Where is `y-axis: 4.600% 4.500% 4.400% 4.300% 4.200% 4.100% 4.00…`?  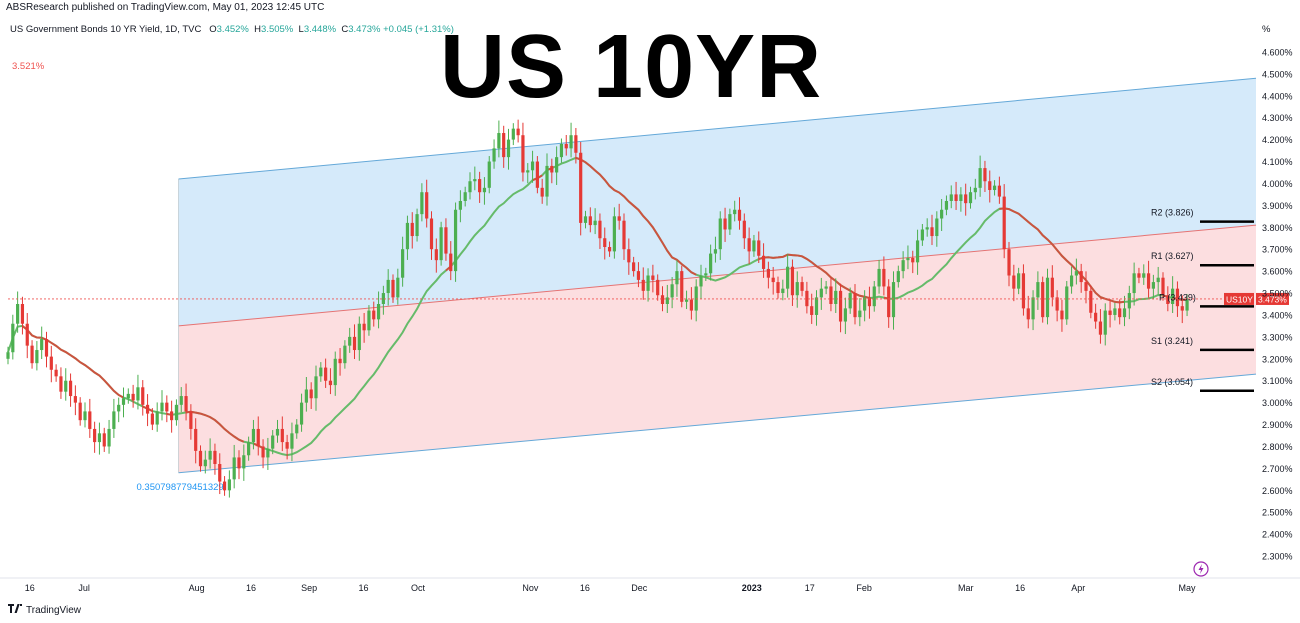
y-axis: 4.600% 4.500% 4.400% 4.300% 4.200% 4.100% 4.00… is located at coordinates (1277, 304).